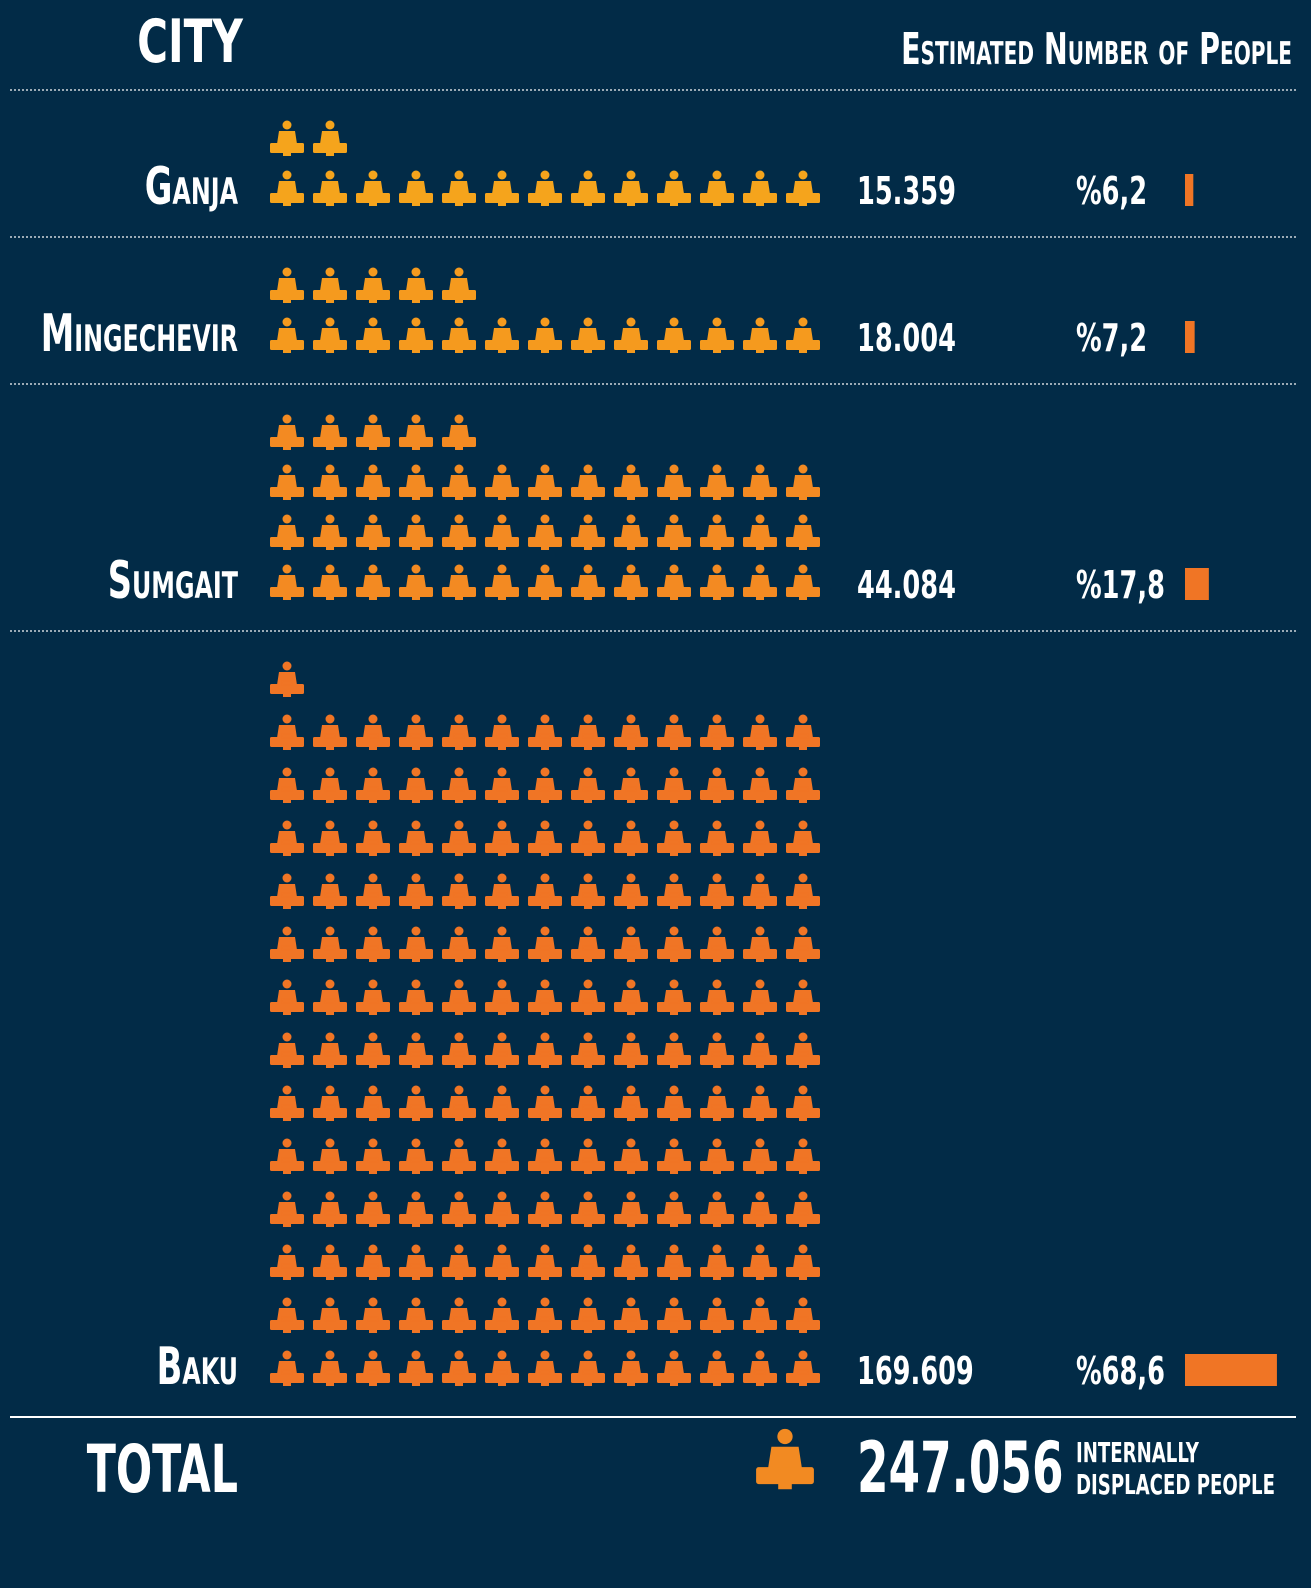  What do you see at coordinates (915, 1371) in the screenshot?
I see `people-count: 169.609` at bounding box center [915, 1371].